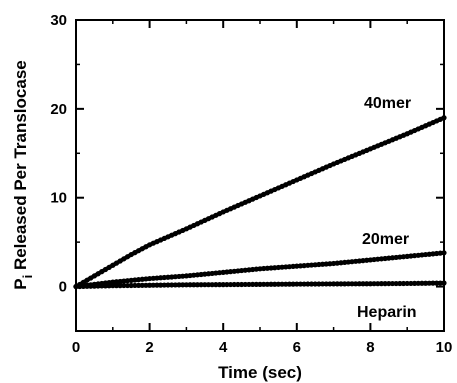 Image resolution: width=457 pixels, height=383 pixels. Describe the element at coordinates (76, 347) in the screenshot. I see `x-tick-label: 0` at that location.